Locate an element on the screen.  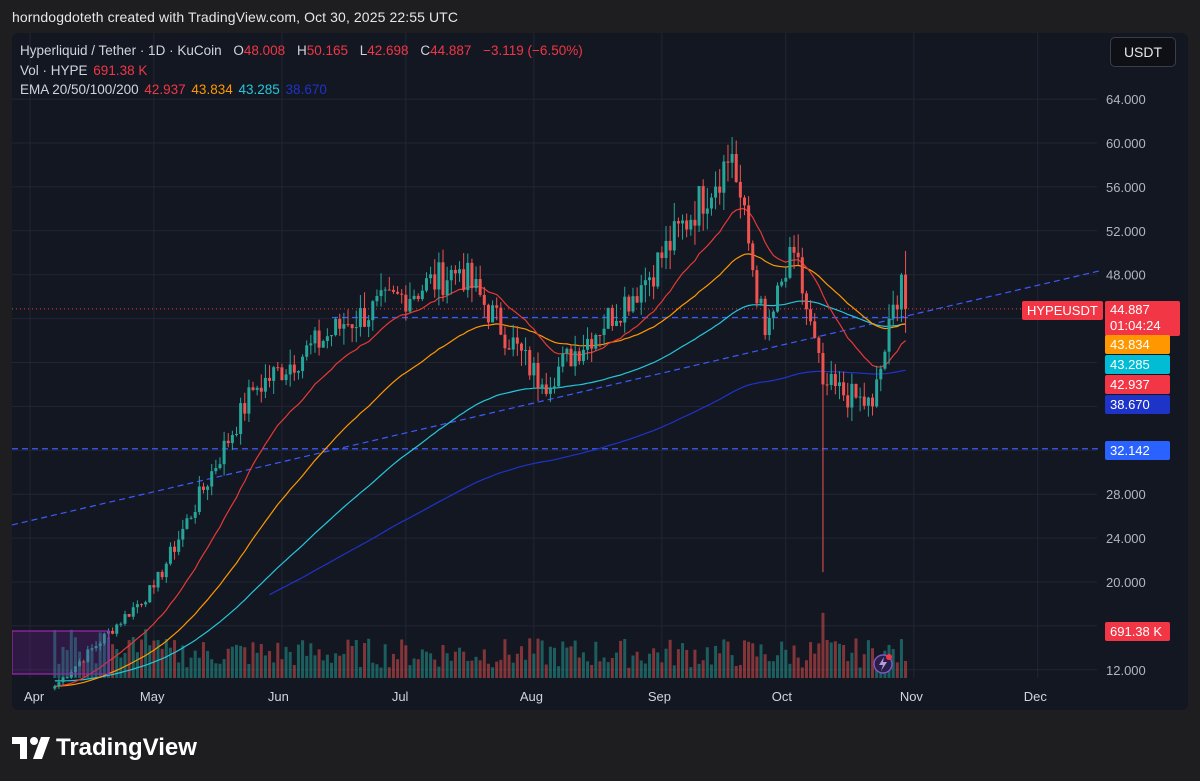
month-label: May is located at coordinates (152, 696).